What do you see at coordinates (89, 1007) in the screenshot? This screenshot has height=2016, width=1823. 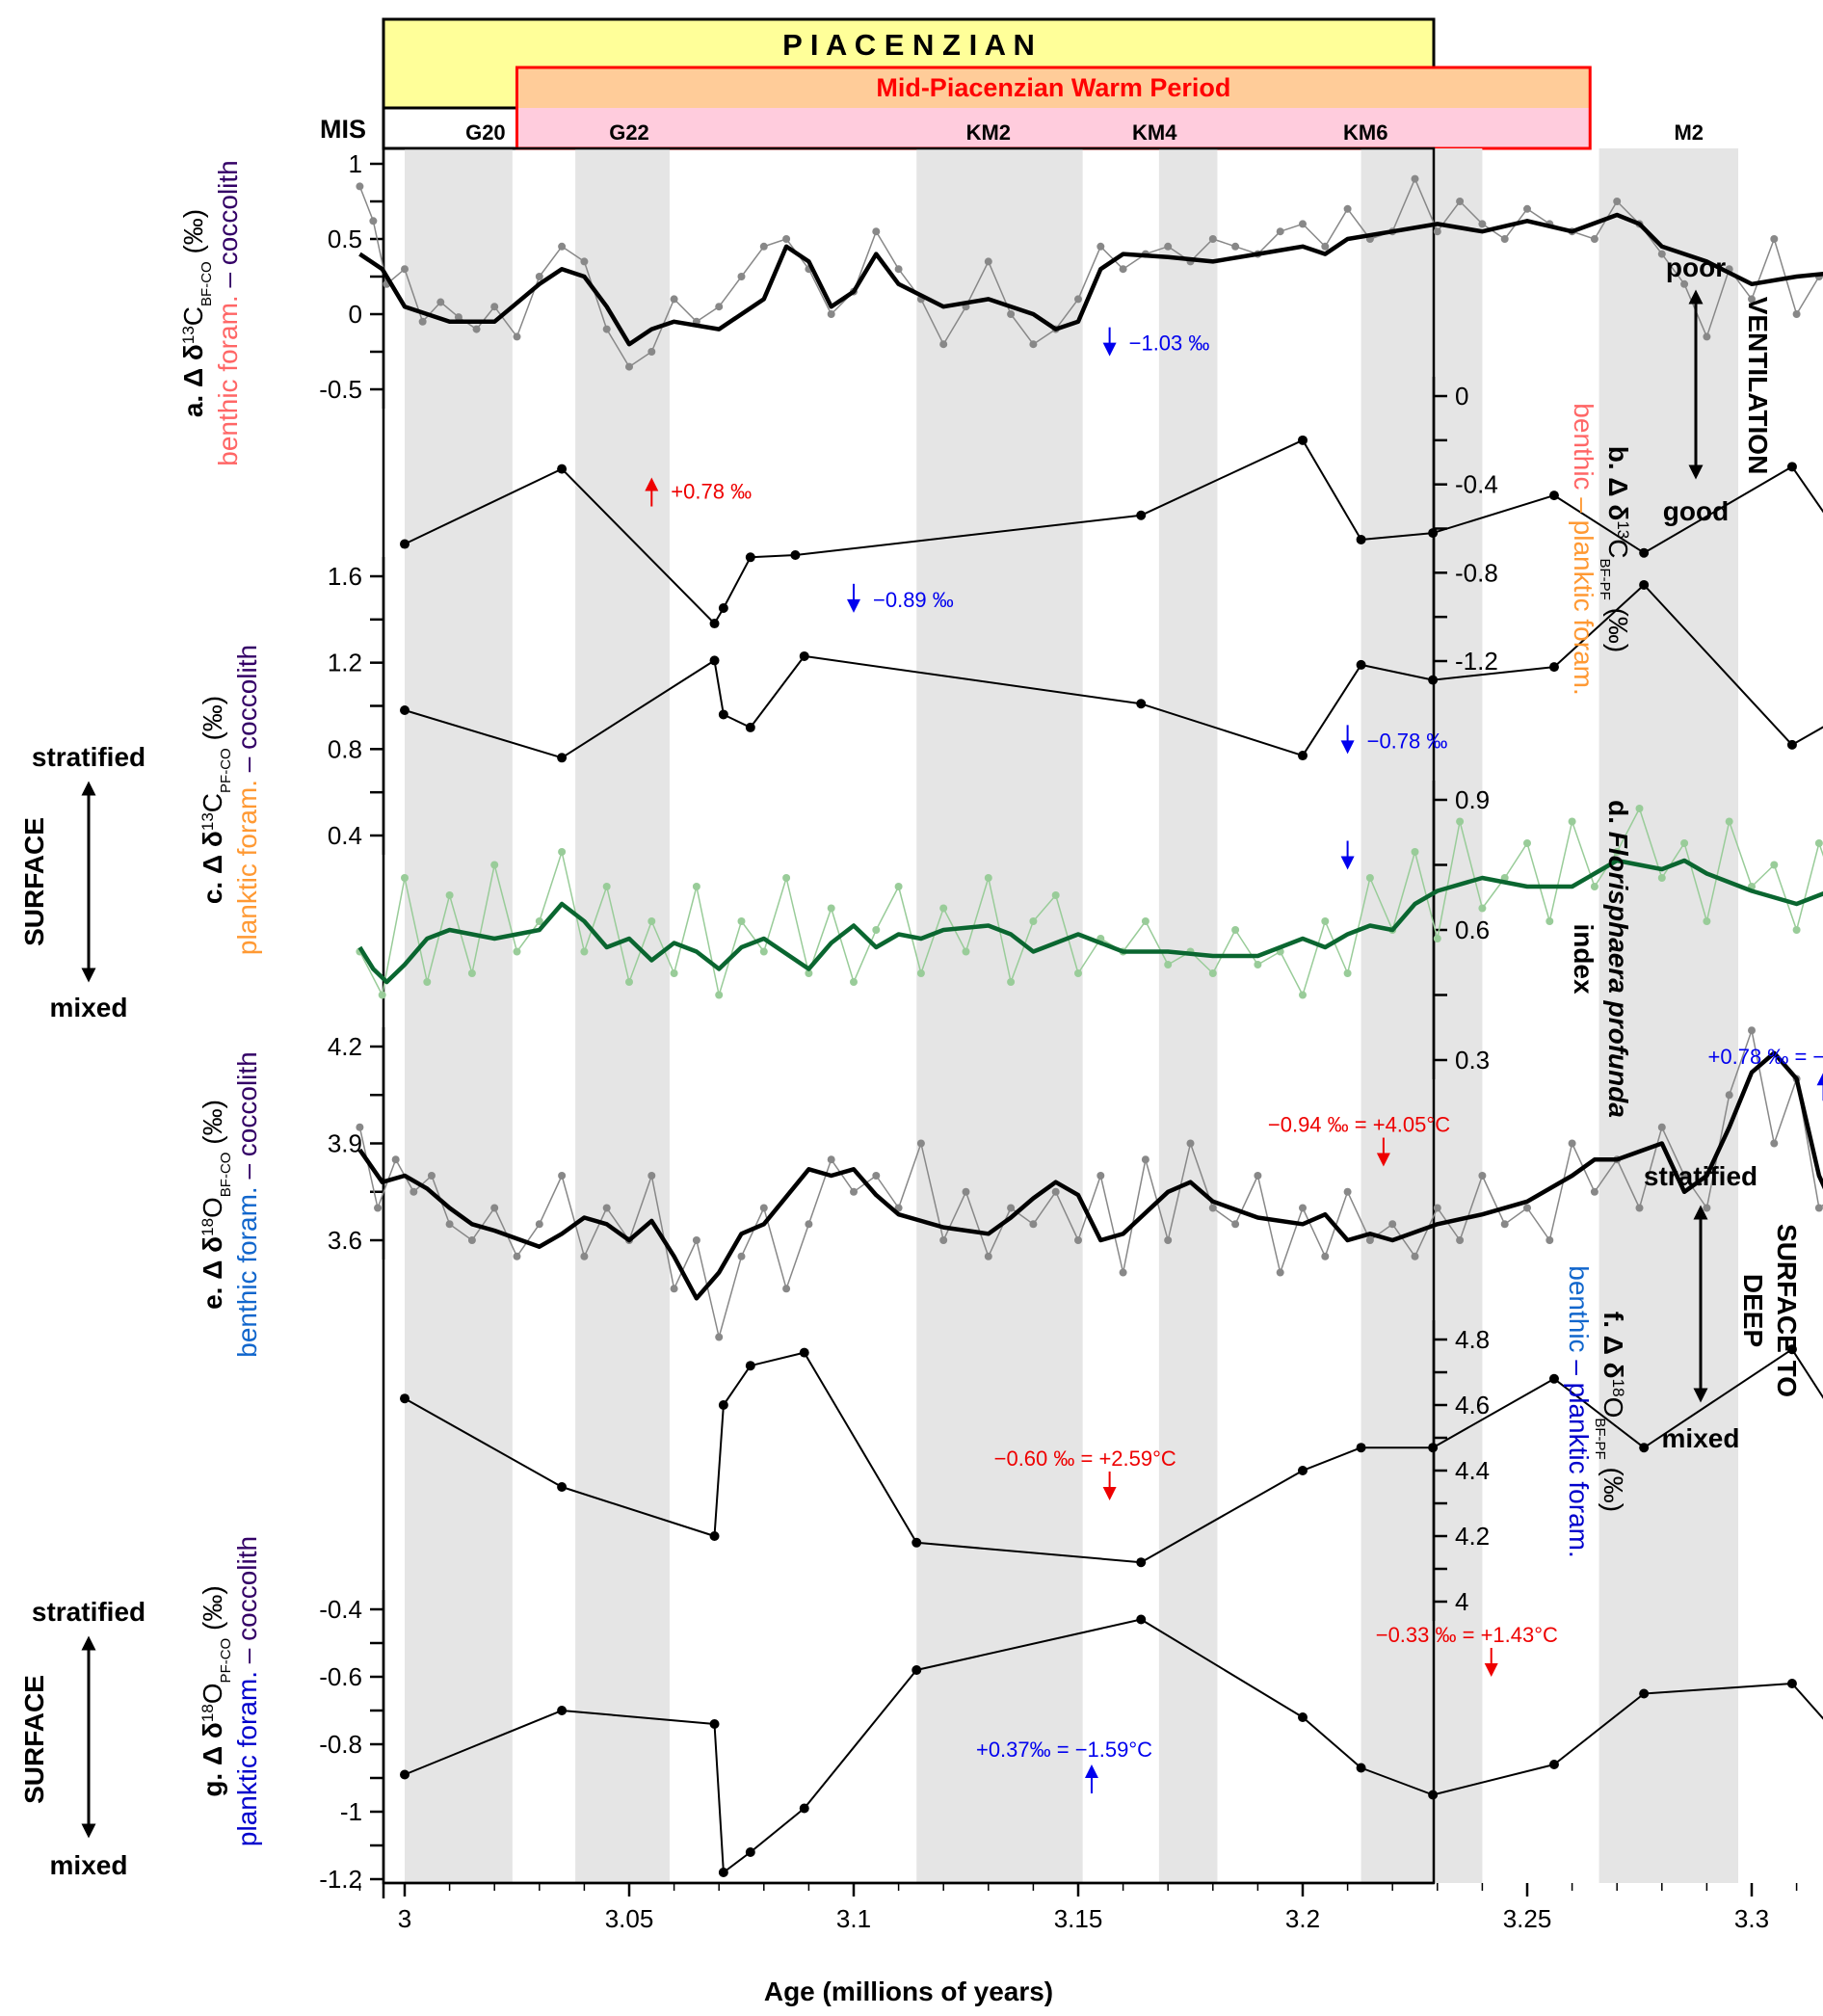 I see `mixed-label-top: mixed` at bounding box center [89, 1007].